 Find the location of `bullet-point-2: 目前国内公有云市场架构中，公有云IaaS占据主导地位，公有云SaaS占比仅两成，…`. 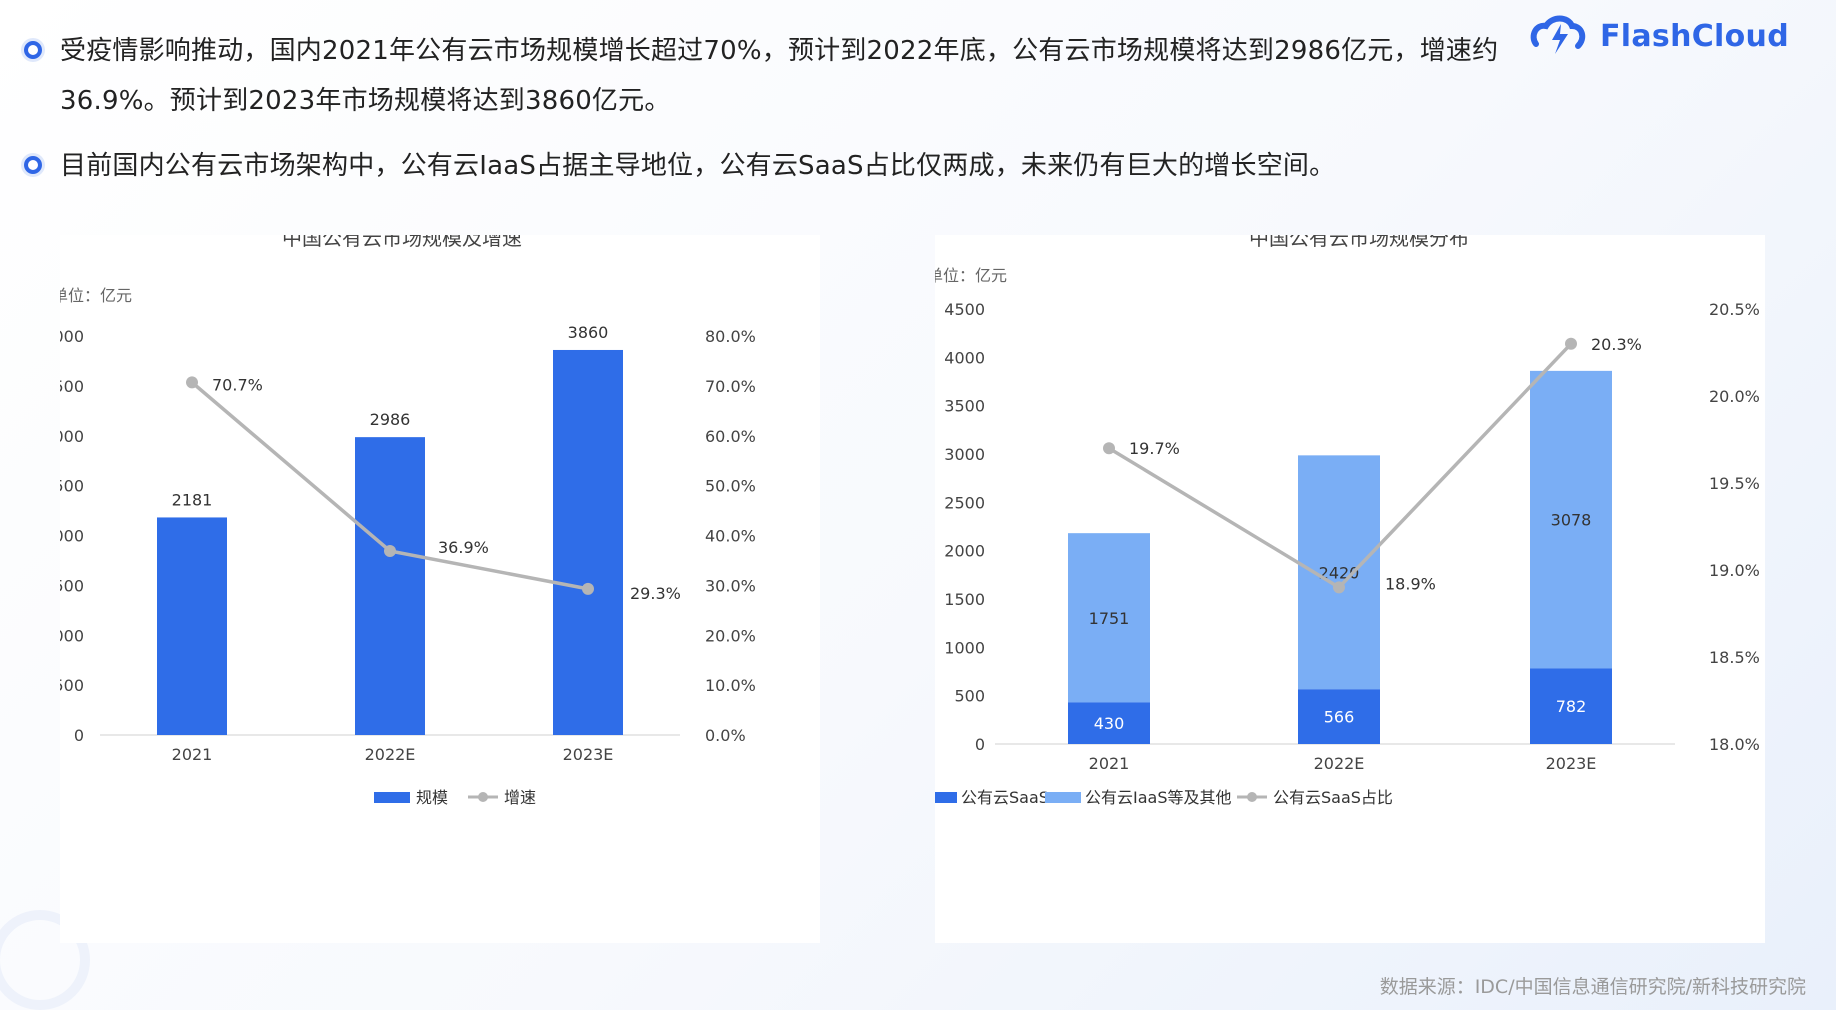

bullet-point-2: 目前国内公有云市场架构中，公有云IaaS占据主导地位，公有云SaaS占比仅两成，… is located at coordinates (774, 166).